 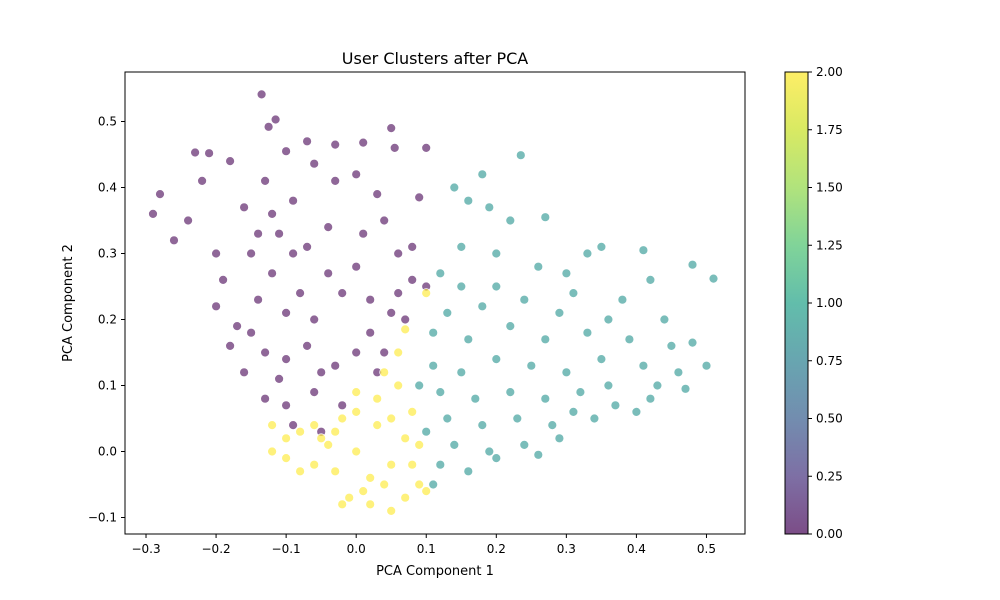 What do you see at coordinates (107, 386) in the screenshot?
I see `y-tick-label: 0.1` at bounding box center [107, 386].